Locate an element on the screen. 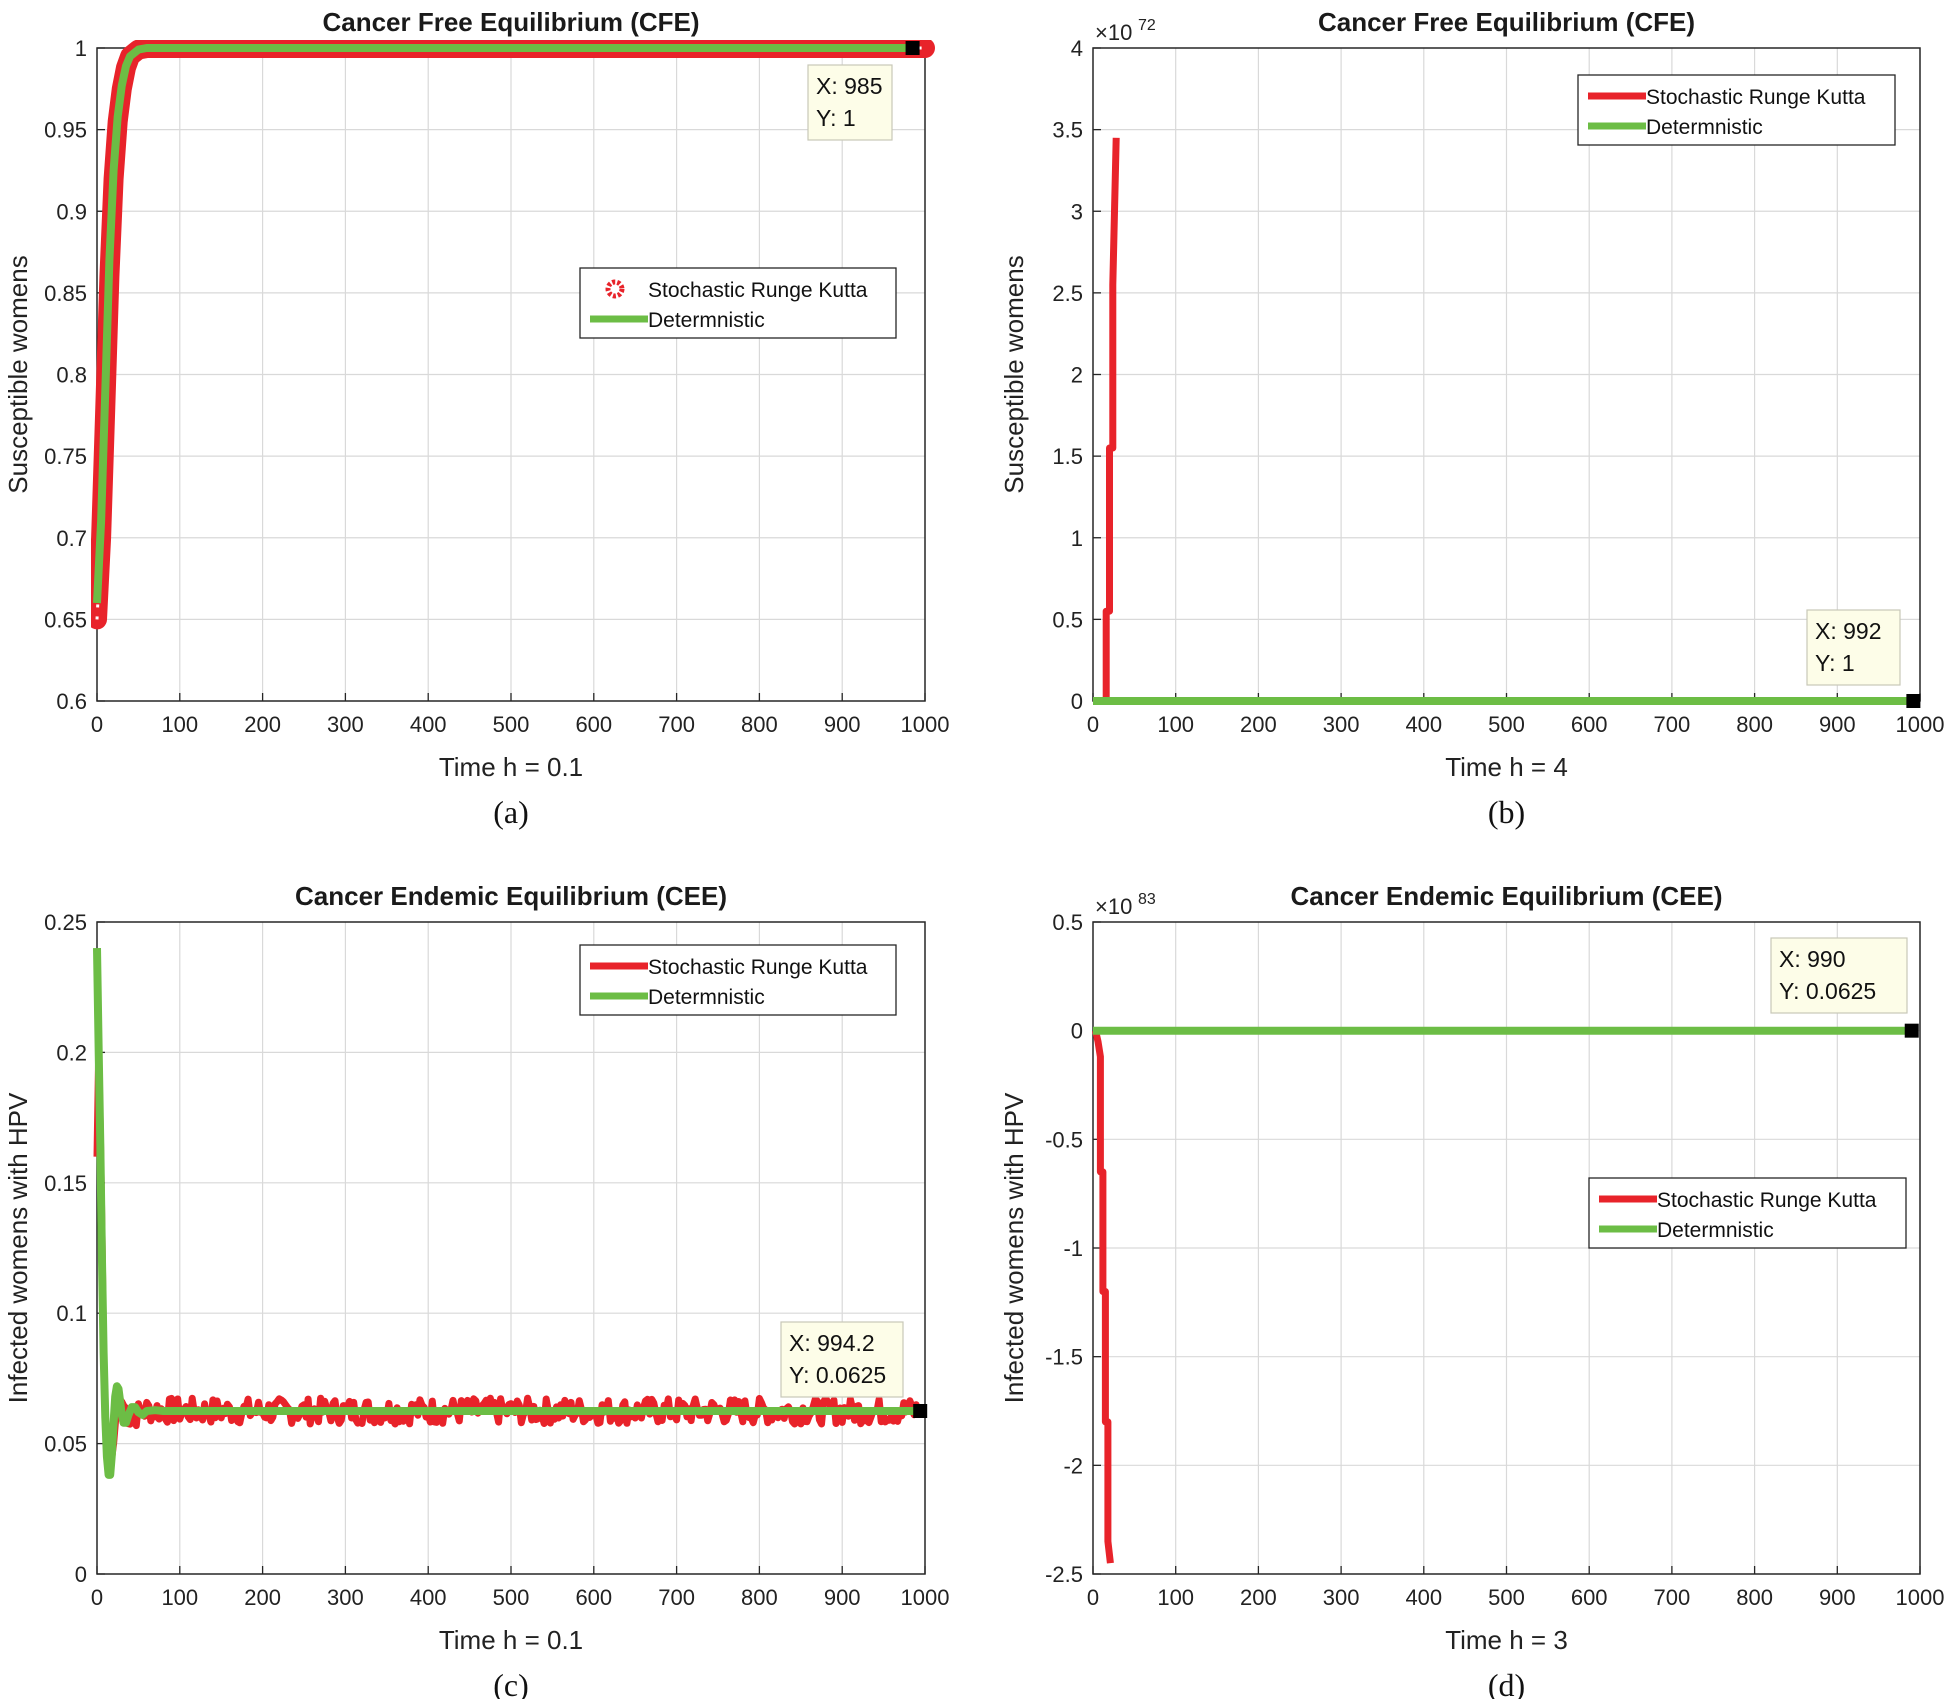  y-tick-label: 4 is located at coordinates (1077, 48).